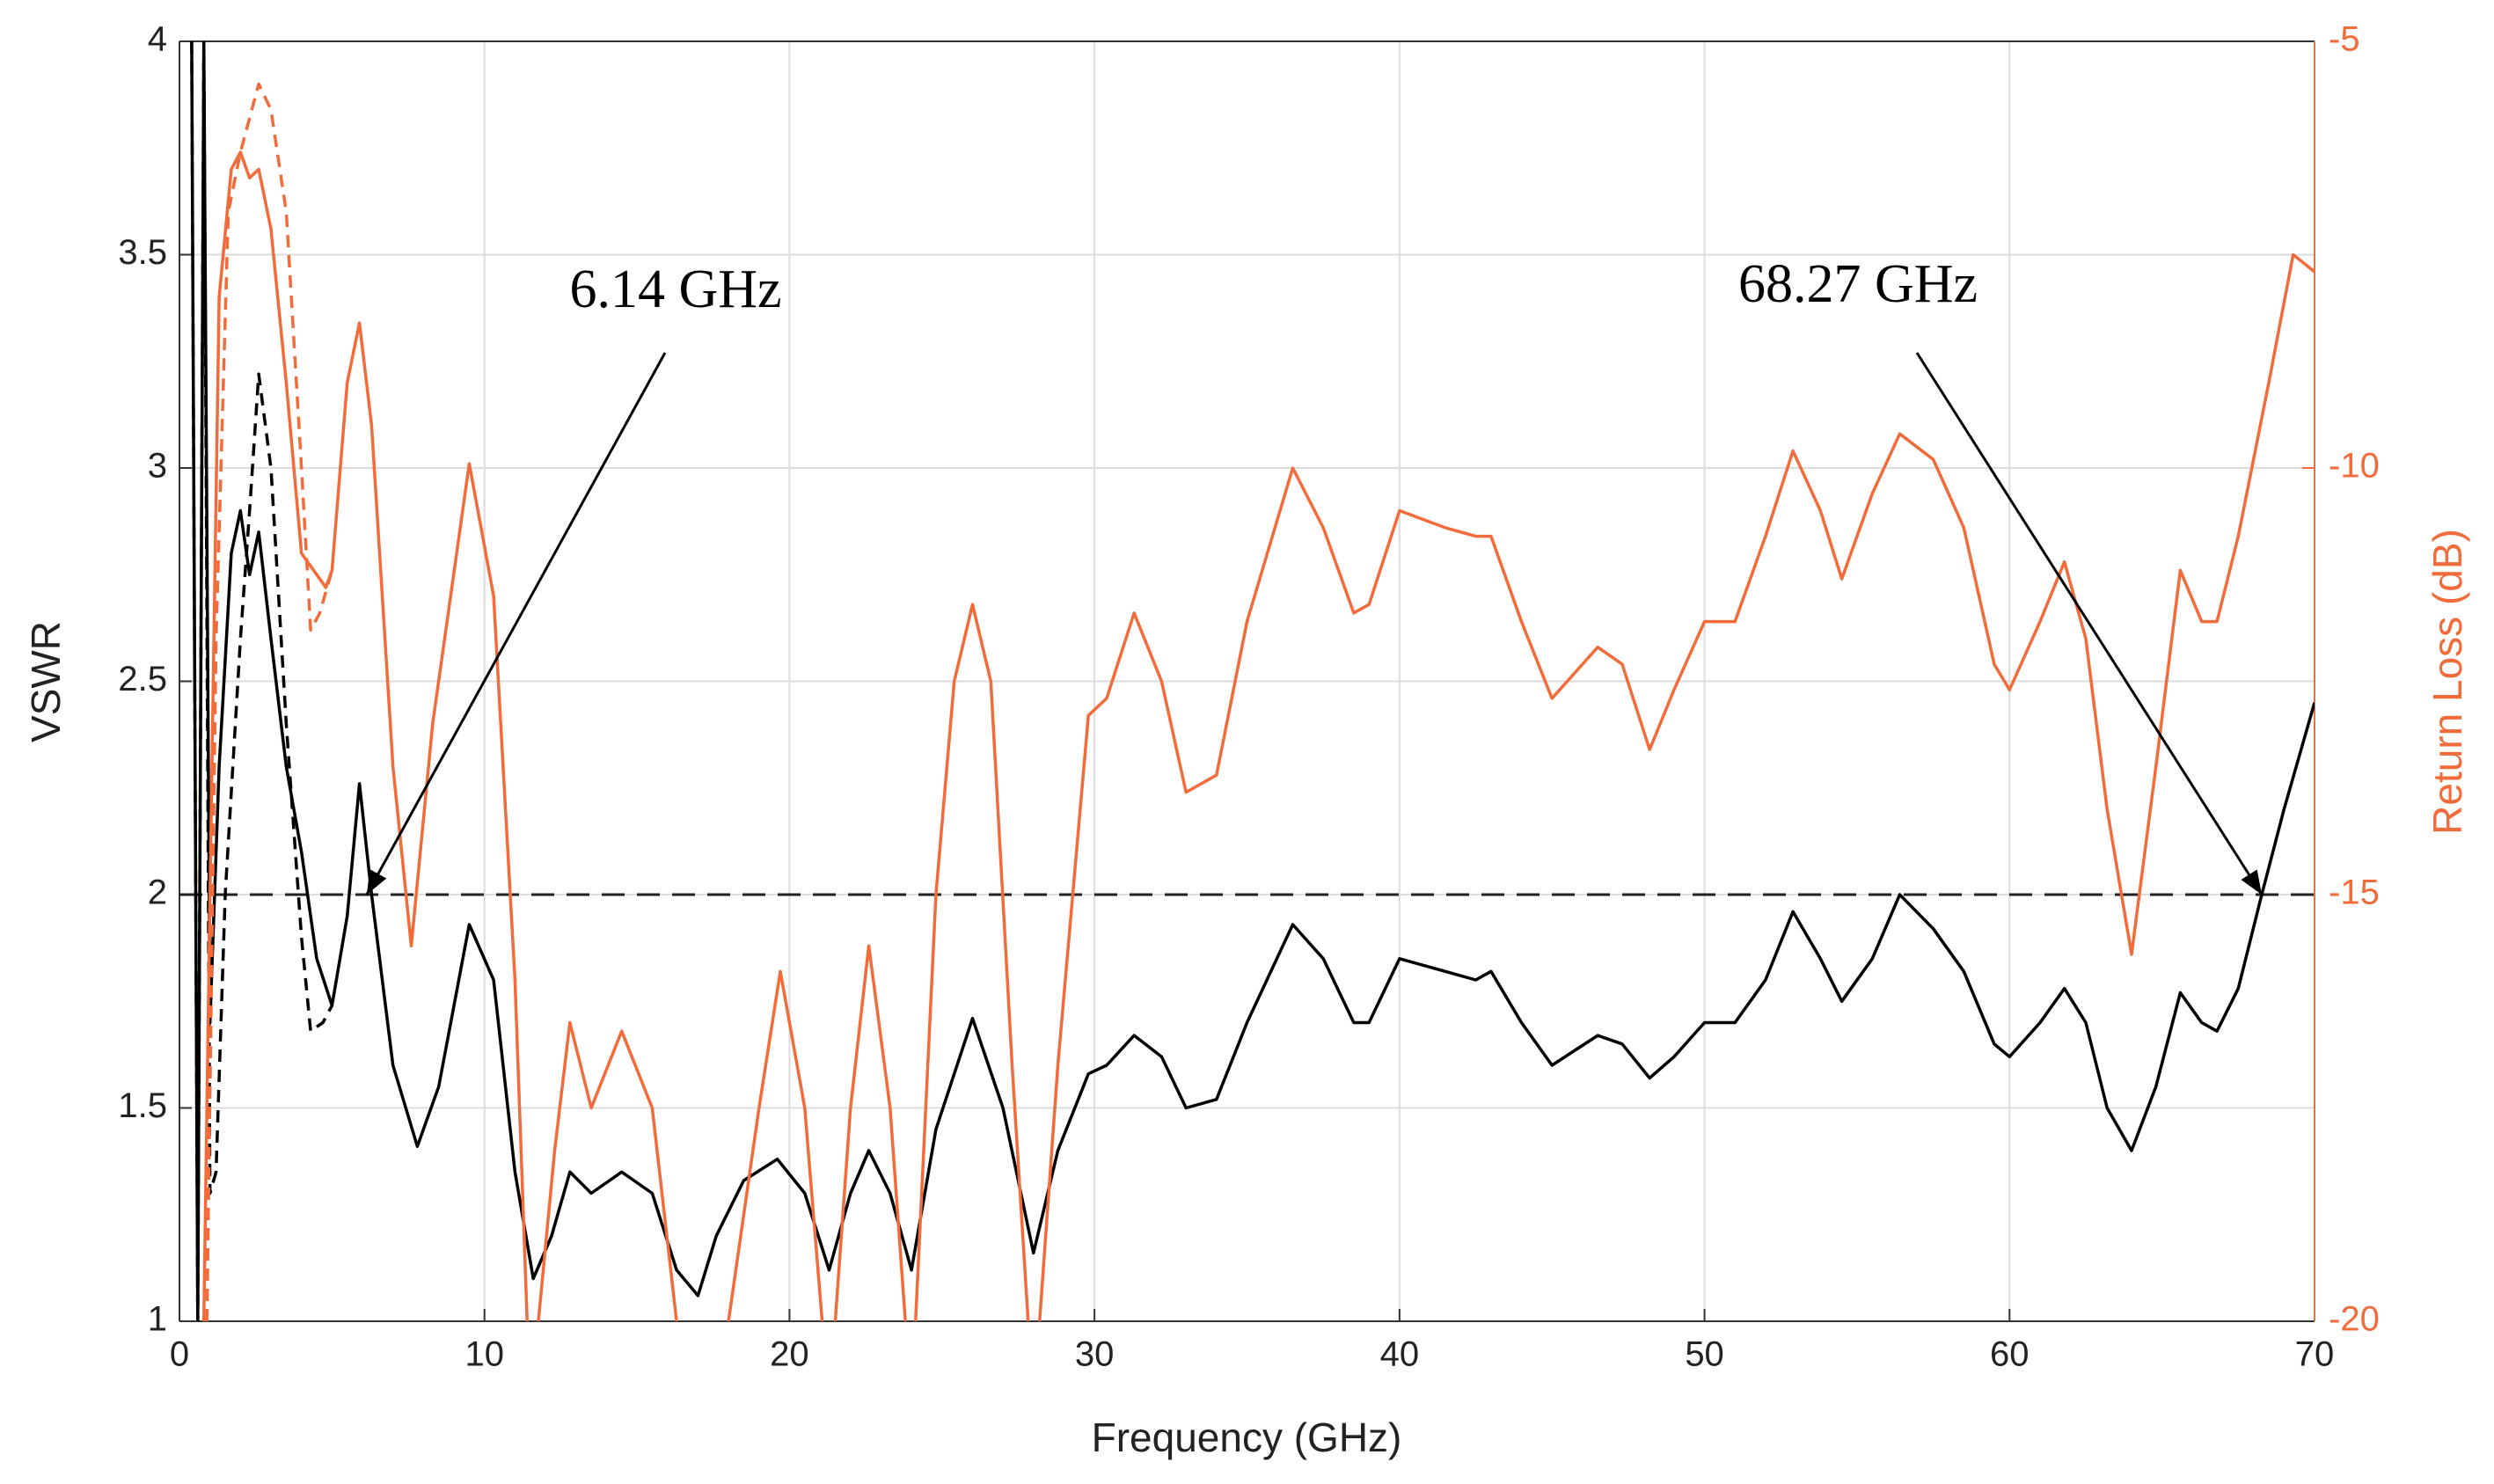 The image size is (2494, 1484). I want to click on y2-tick-label: -5, so click(2344, 39).